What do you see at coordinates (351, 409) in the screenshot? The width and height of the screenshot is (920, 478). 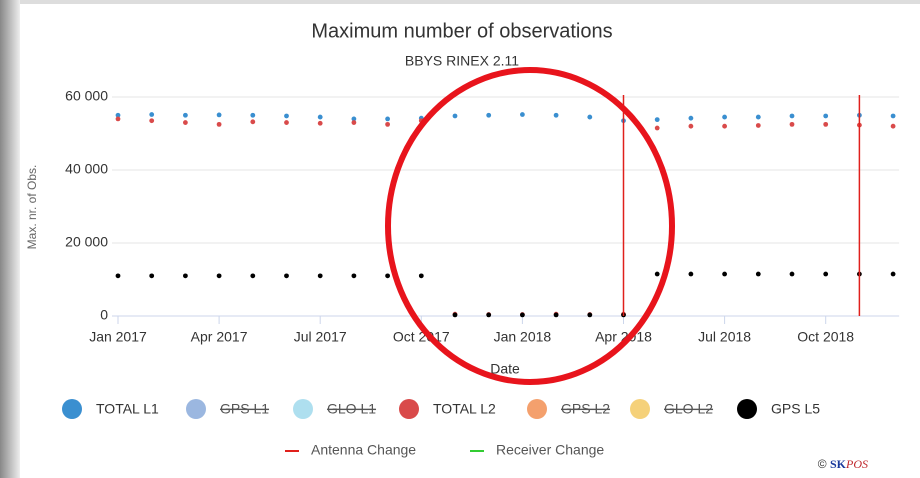 I see `legend-label: GLO L1` at bounding box center [351, 409].